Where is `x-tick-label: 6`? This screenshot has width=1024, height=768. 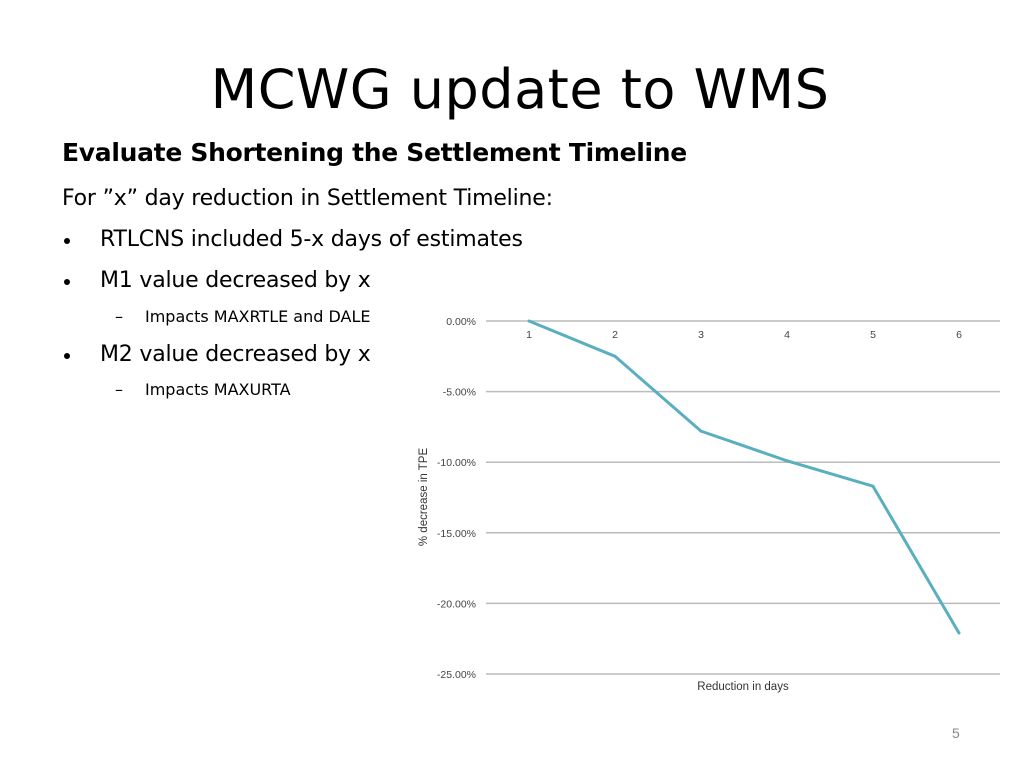 x-tick-label: 6 is located at coordinates (959, 335).